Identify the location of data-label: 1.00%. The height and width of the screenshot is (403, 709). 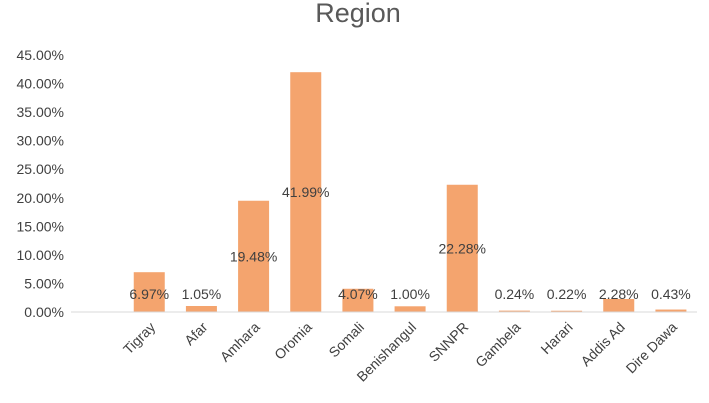
(410, 294).